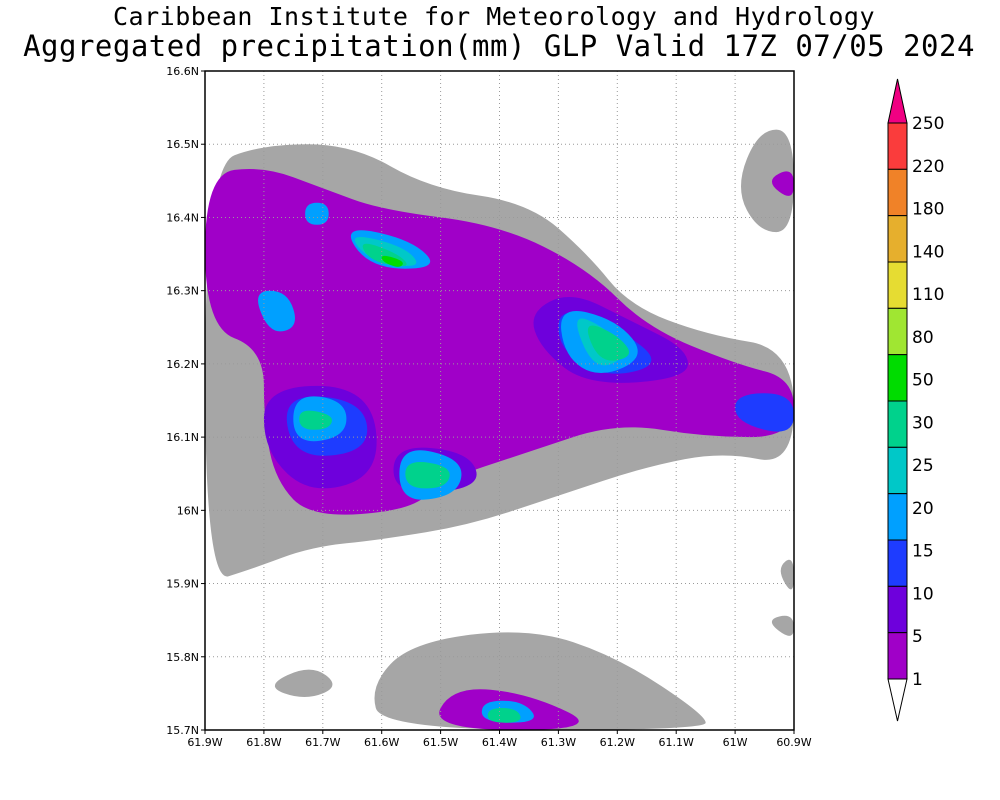 Image resolution: width=1000 pixels, height=800 pixels. Describe the element at coordinates (917, 680) in the screenshot. I see `colorbar-label: 1` at that location.